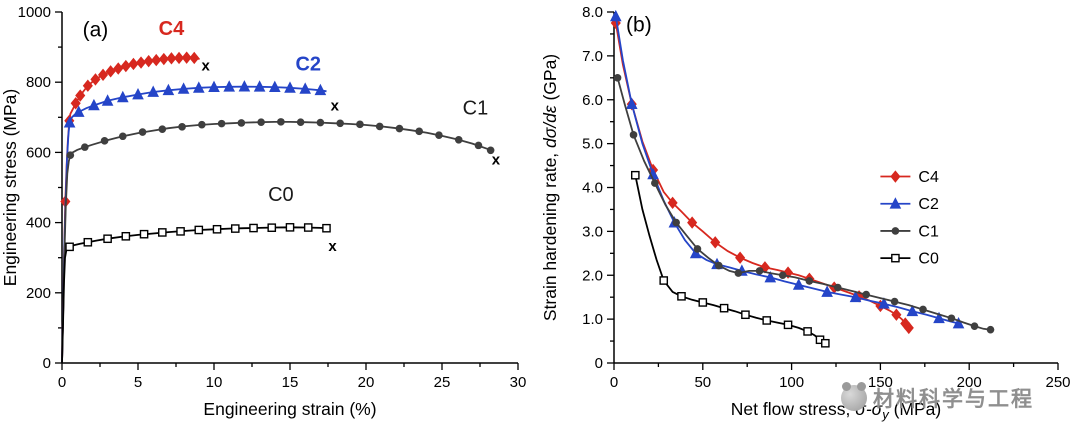  What do you see at coordinates (592, 56) in the screenshot?
I see `svg-text: 7.0` at bounding box center [592, 56].